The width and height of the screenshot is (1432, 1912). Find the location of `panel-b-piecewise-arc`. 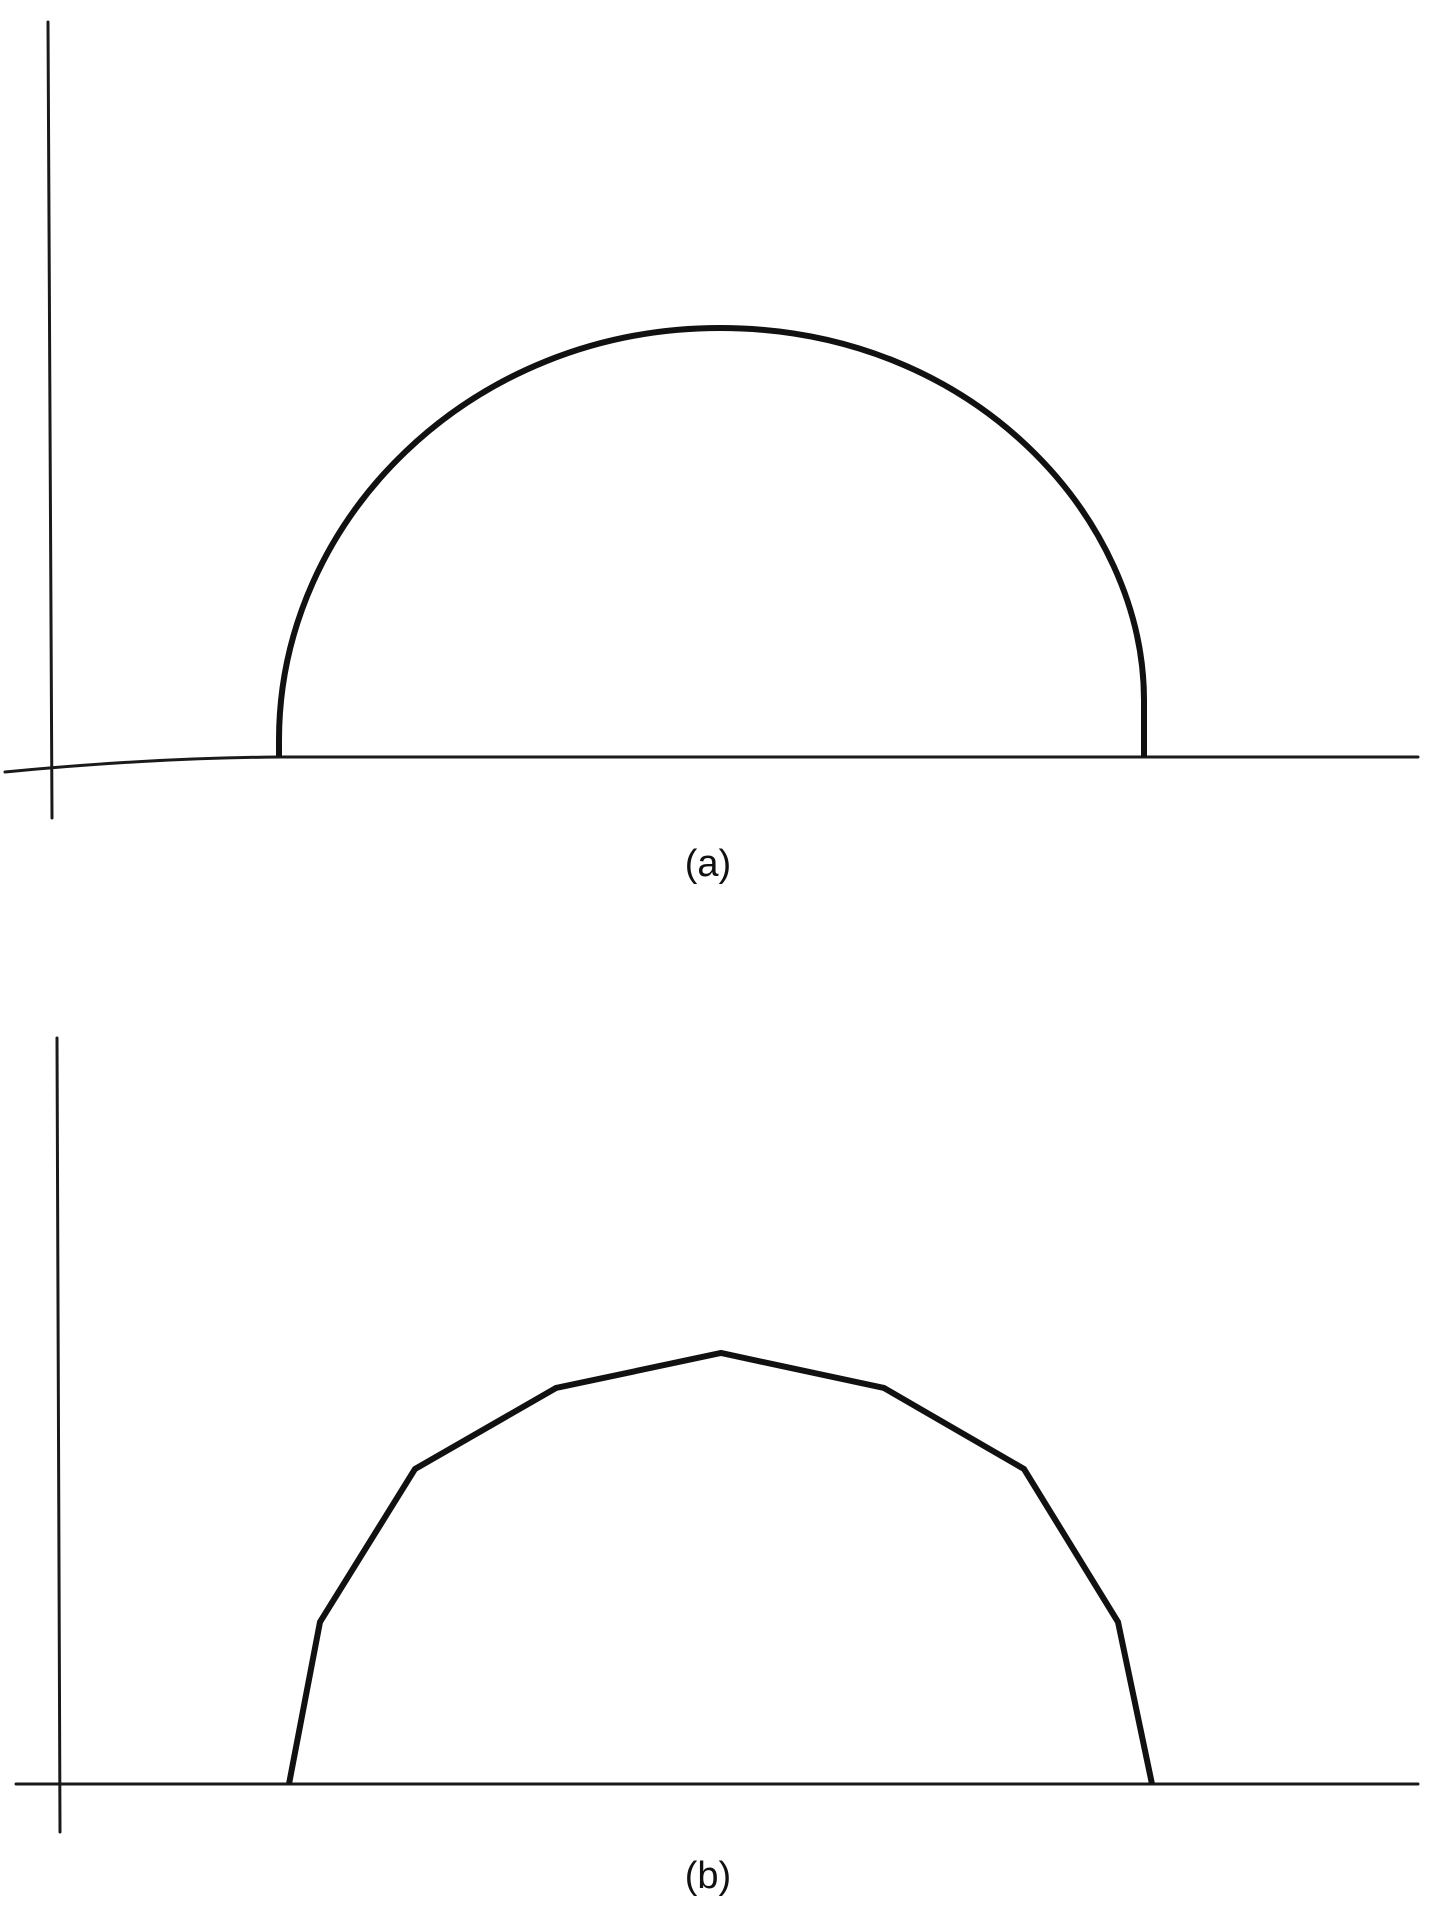

panel-b-piecewise-arc is located at coordinates (720, 1567).